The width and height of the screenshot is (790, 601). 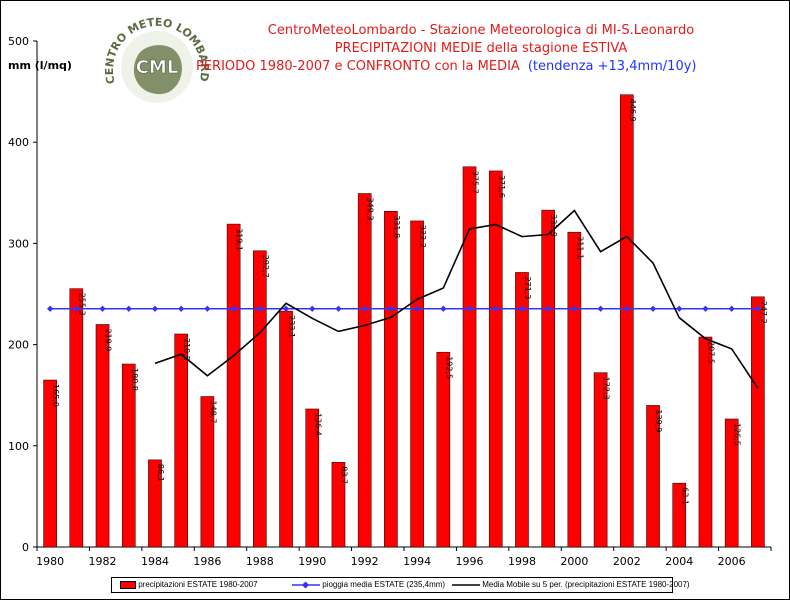 I want to click on legend-bar-swatch, so click(x=128, y=584).